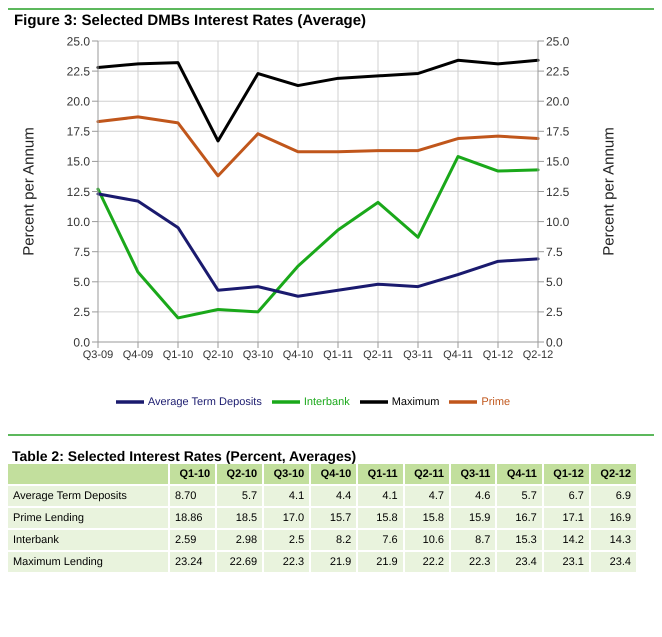  What do you see at coordinates (418, 354) in the screenshot?
I see `x-tick-label: Q3-11` at bounding box center [418, 354].